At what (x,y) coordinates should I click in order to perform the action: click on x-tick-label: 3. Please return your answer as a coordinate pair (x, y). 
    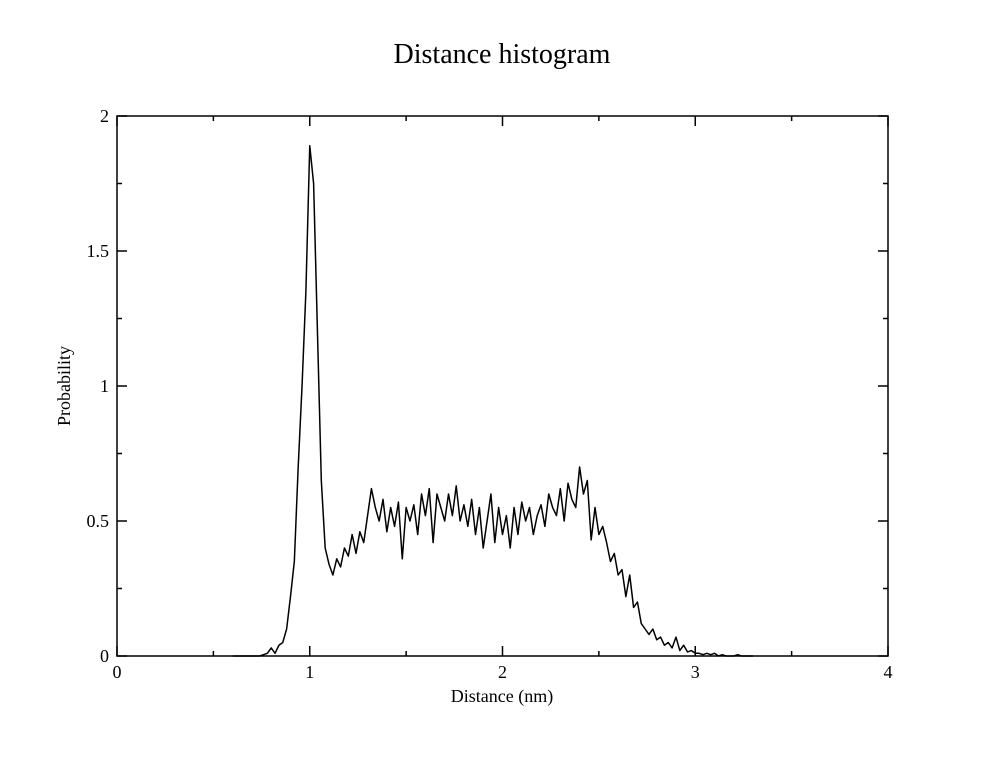
    Looking at the image, I should click on (695, 672).